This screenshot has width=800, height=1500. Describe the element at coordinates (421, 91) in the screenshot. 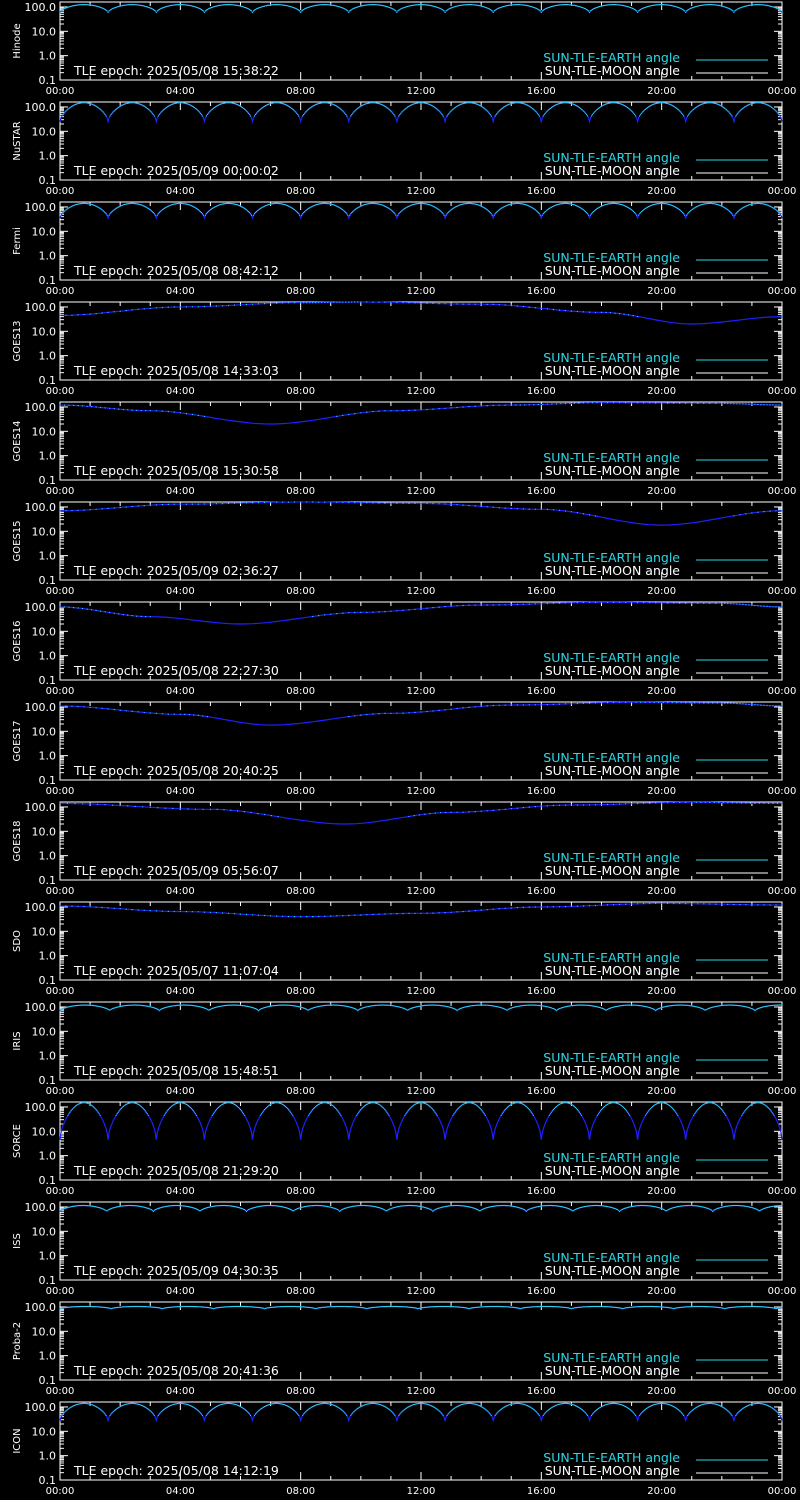

I see `x-tick-label: 12:00` at that location.